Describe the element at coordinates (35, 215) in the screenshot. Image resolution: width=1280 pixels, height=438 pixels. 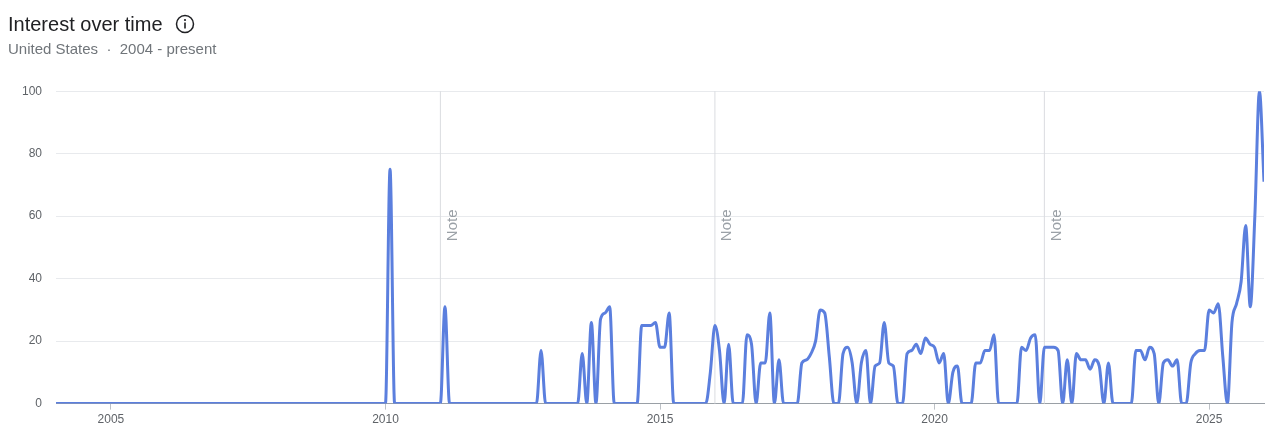
I see `y-tick-label: 60` at that location.